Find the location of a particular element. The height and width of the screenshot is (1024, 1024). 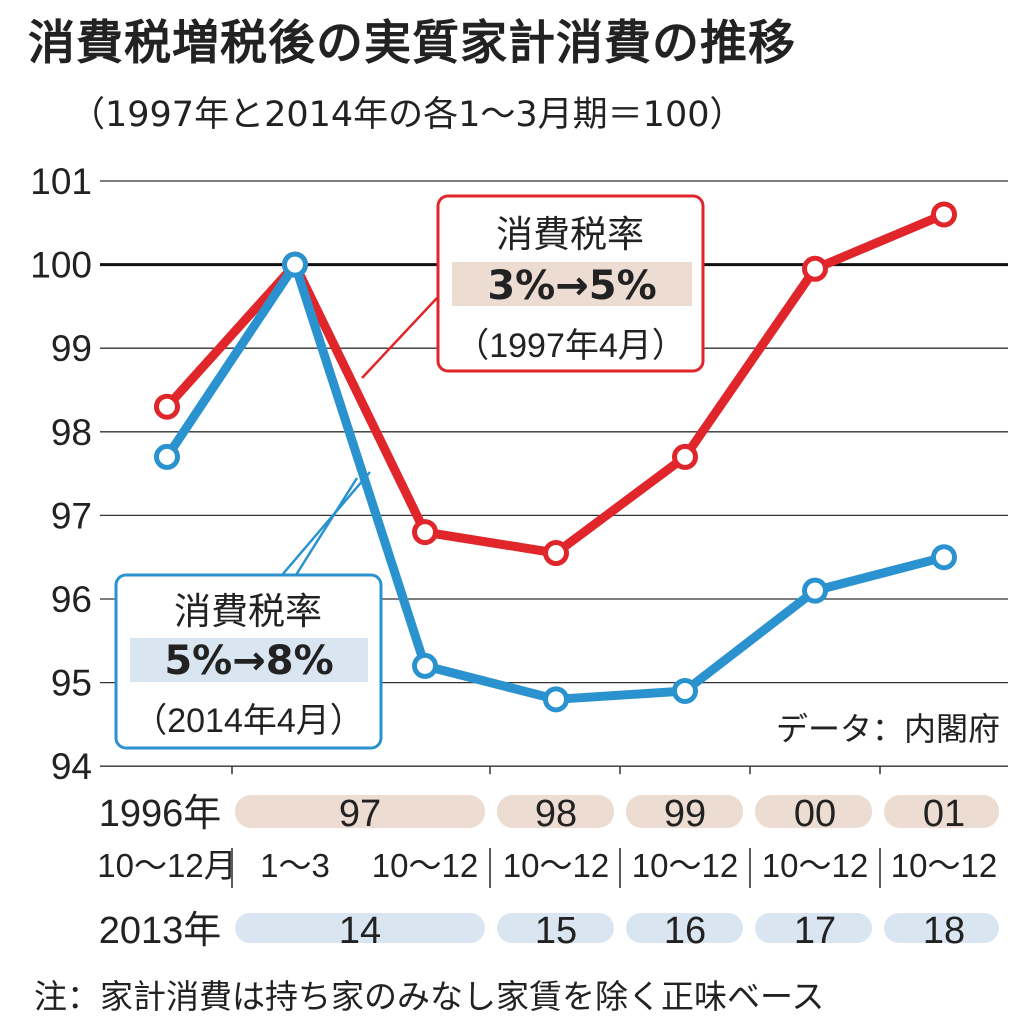

y-tick-label: 97 is located at coordinates (71, 515).